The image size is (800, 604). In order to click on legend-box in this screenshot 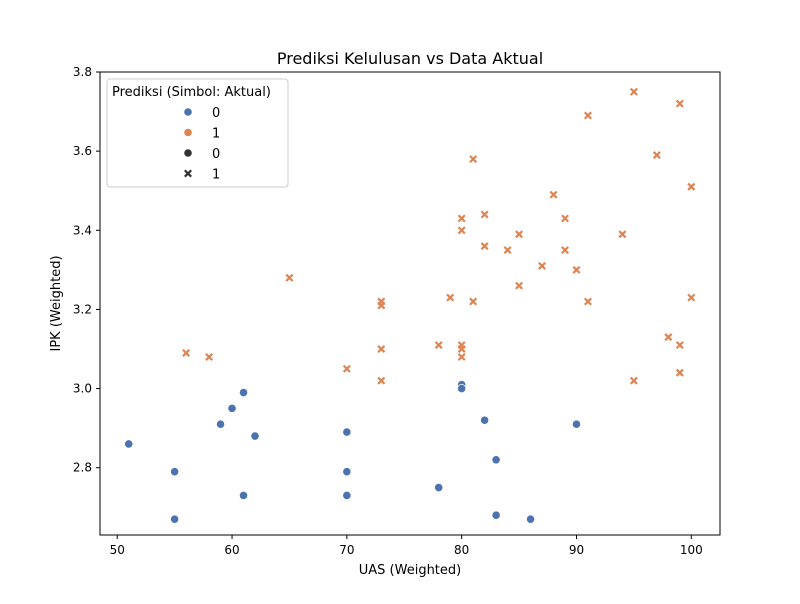, I will do `click(197, 133)`.